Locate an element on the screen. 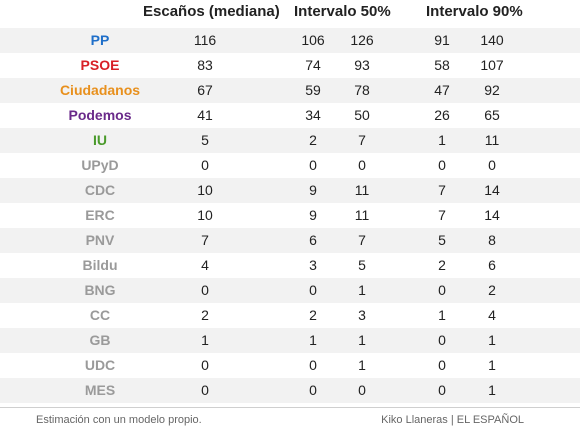 The height and width of the screenshot is (436, 580). party-label: Ciudadanos is located at coordinates (100, 90).